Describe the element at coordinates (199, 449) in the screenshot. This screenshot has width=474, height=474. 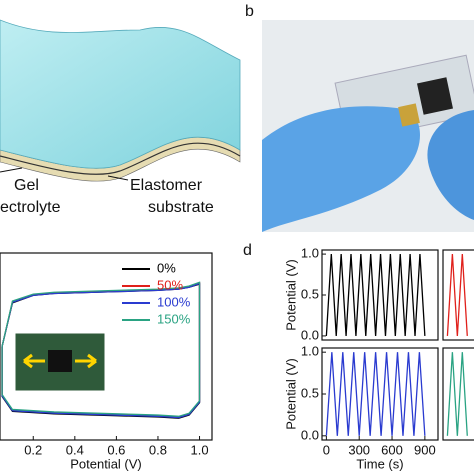
I see `x-tick-label: 1.0` at that location.